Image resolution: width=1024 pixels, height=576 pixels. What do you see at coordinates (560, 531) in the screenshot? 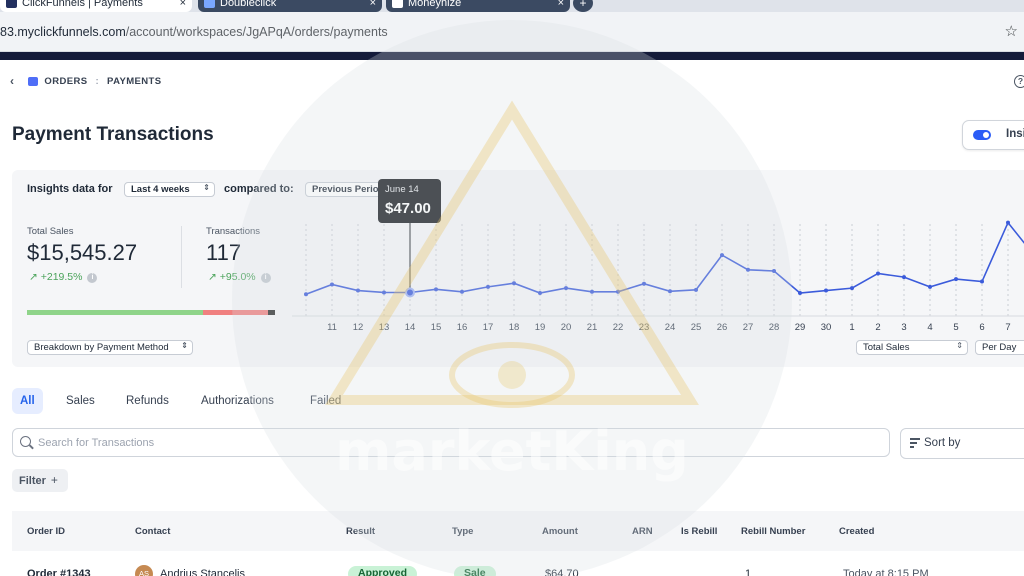
I see `column-header-amount: Amount` at bounding box center [560, 531].